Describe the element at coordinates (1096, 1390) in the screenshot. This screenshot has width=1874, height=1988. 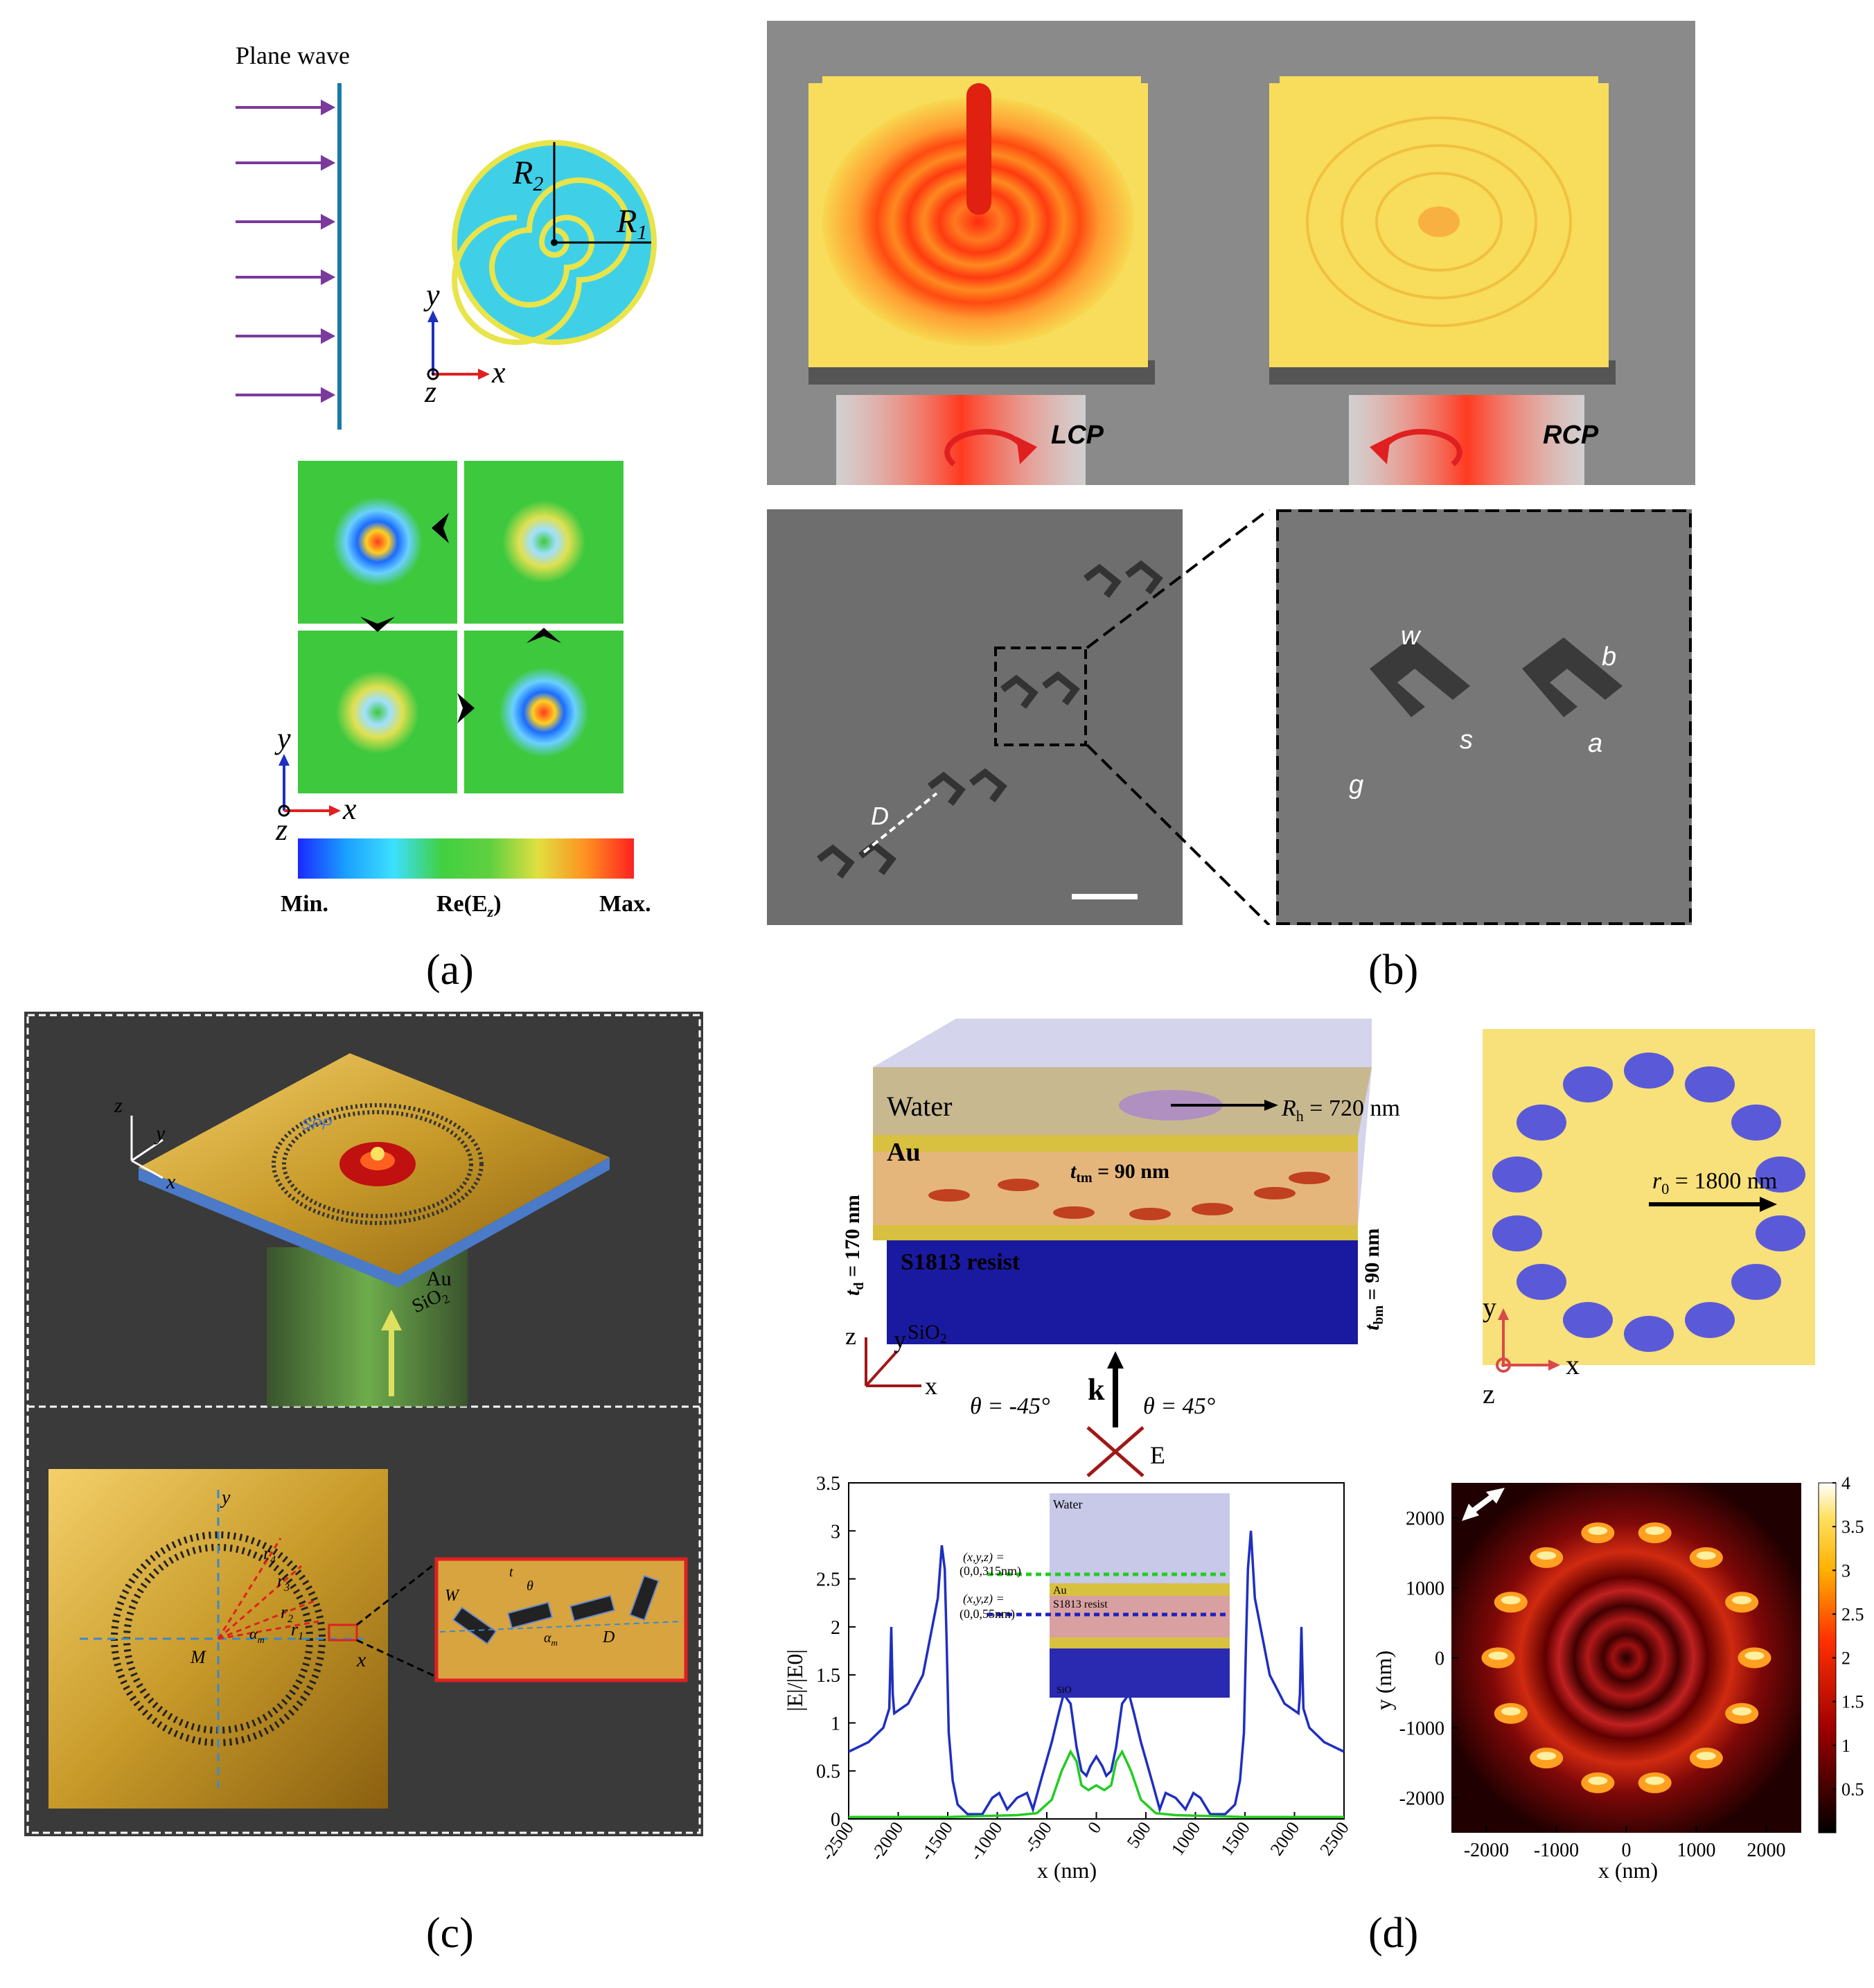
I see `svg-text: k` at that location.